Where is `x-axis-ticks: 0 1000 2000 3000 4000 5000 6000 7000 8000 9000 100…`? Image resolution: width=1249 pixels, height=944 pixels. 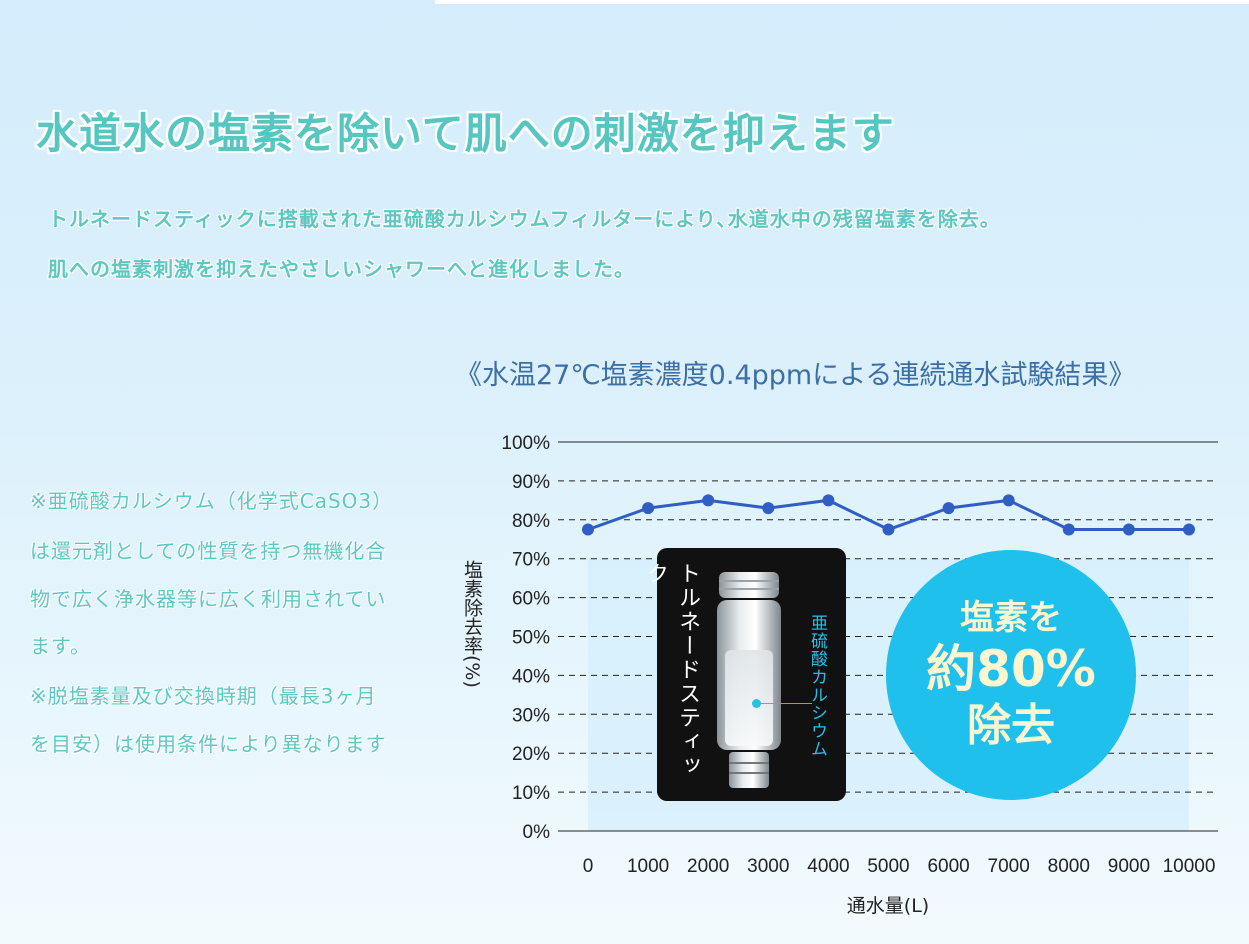
x-axis-ticks: 0 1000 2000 3000 4000 5000 6000 7000 8000 9000 100… is located at coordinates (899, 866).